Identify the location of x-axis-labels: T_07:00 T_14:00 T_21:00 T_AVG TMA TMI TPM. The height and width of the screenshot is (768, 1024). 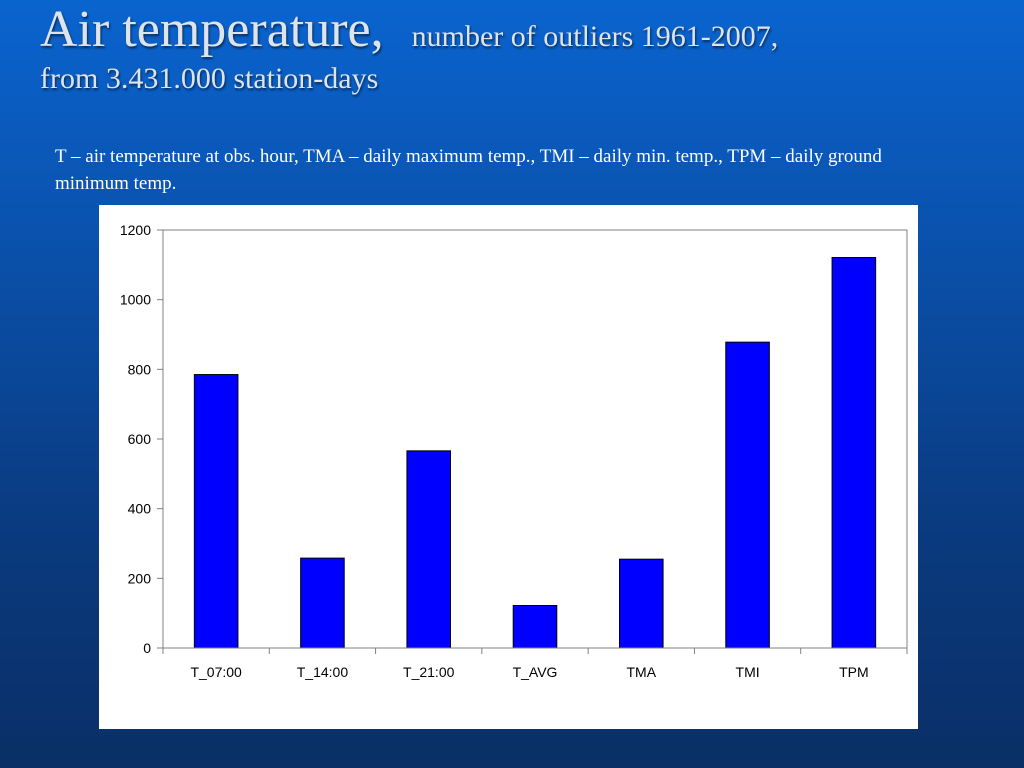
(529, 672).